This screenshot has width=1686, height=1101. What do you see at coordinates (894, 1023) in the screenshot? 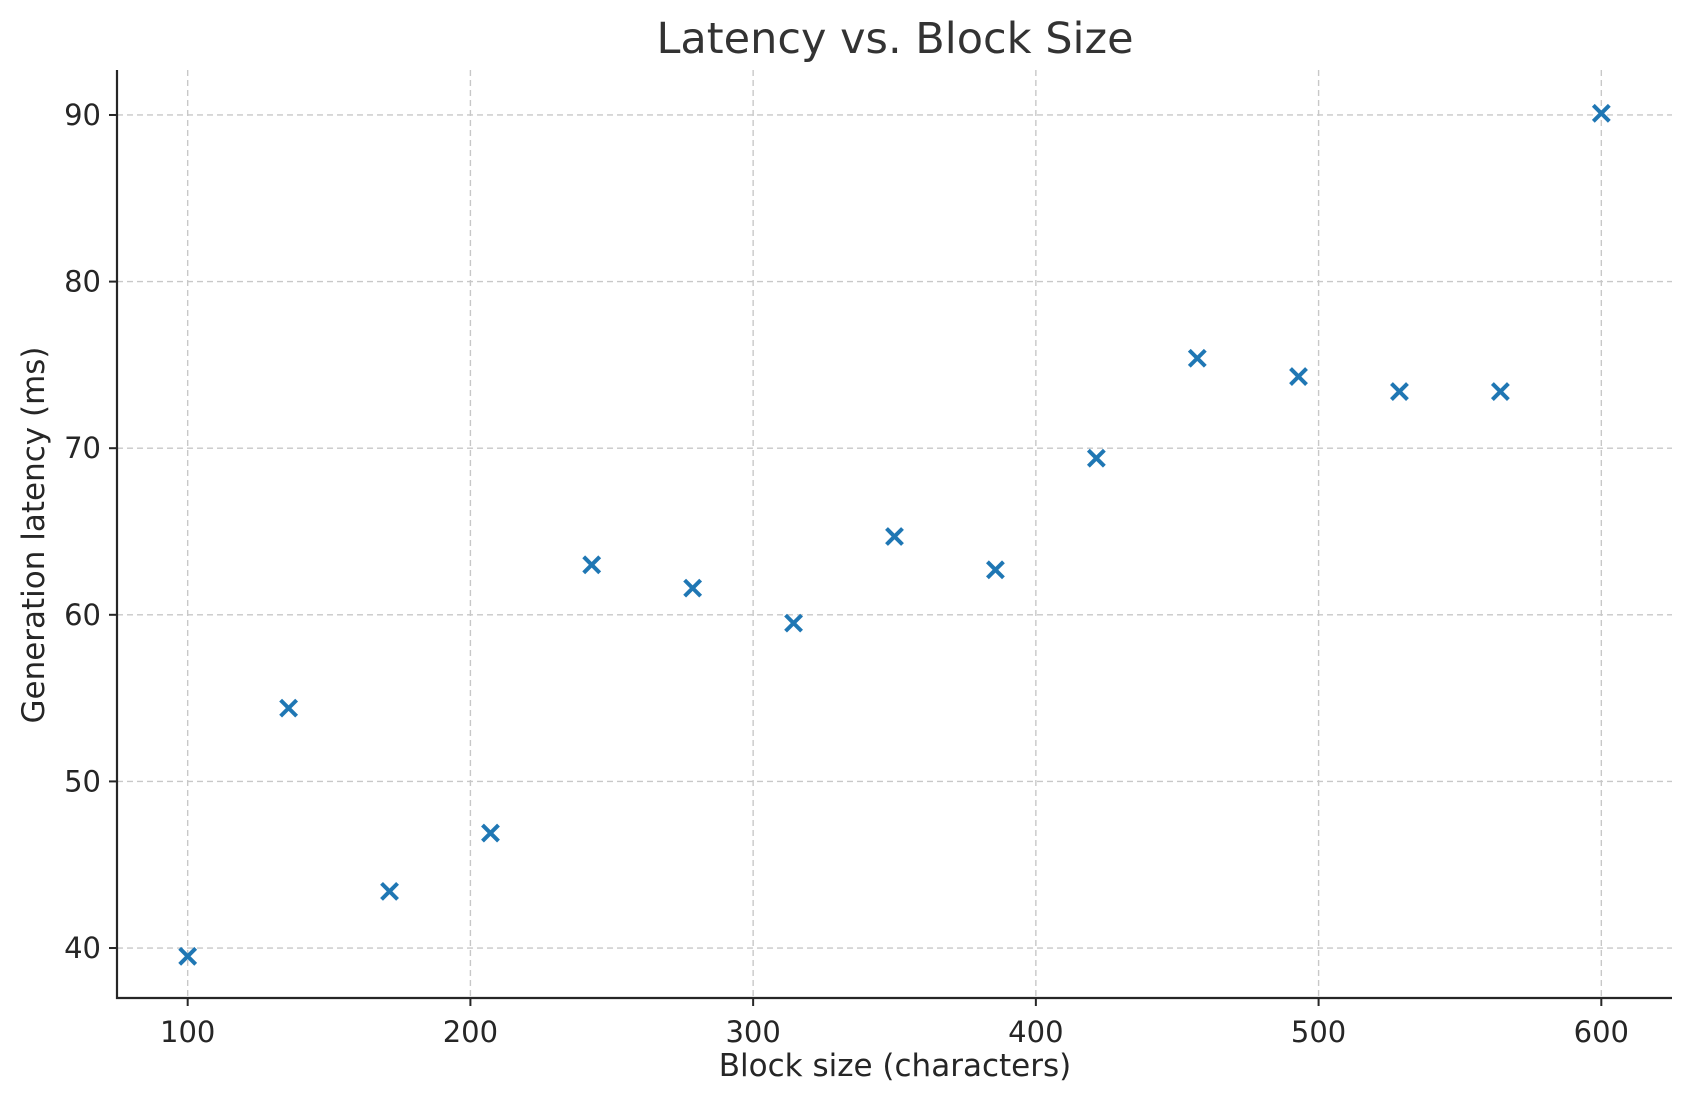
I see `x-axis-ticks: 100 200 300 400 500 600` at bounding box center [894, 1023].